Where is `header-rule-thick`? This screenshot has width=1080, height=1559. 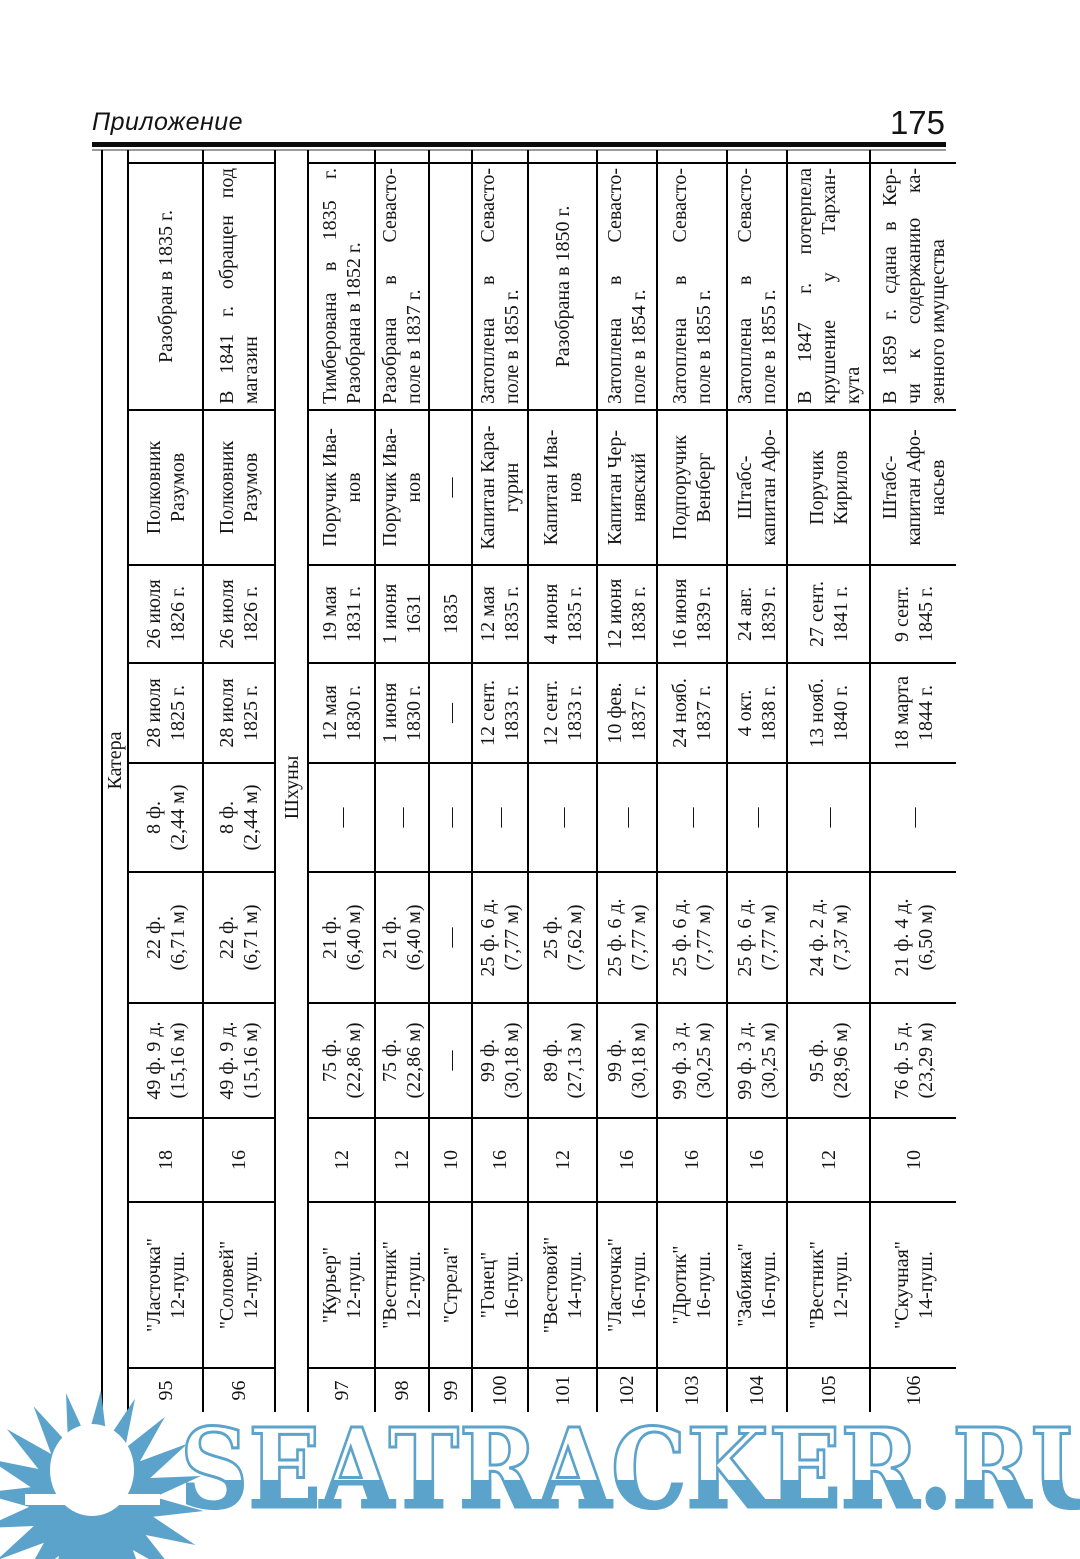
header-rule-thick is located at coordinates (519, 144).